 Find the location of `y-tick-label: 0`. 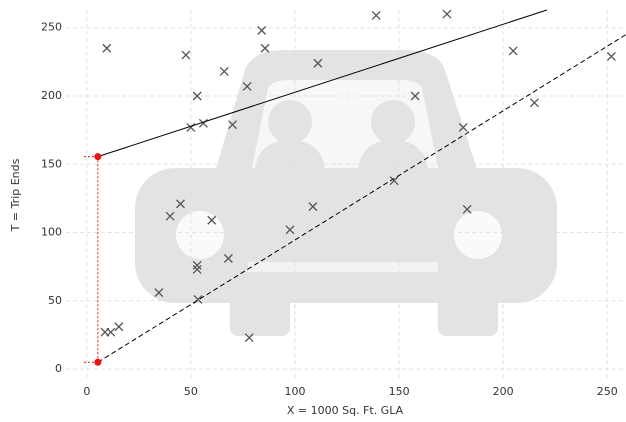

y-tick-label: 0 is located at coordinates (58, 368).